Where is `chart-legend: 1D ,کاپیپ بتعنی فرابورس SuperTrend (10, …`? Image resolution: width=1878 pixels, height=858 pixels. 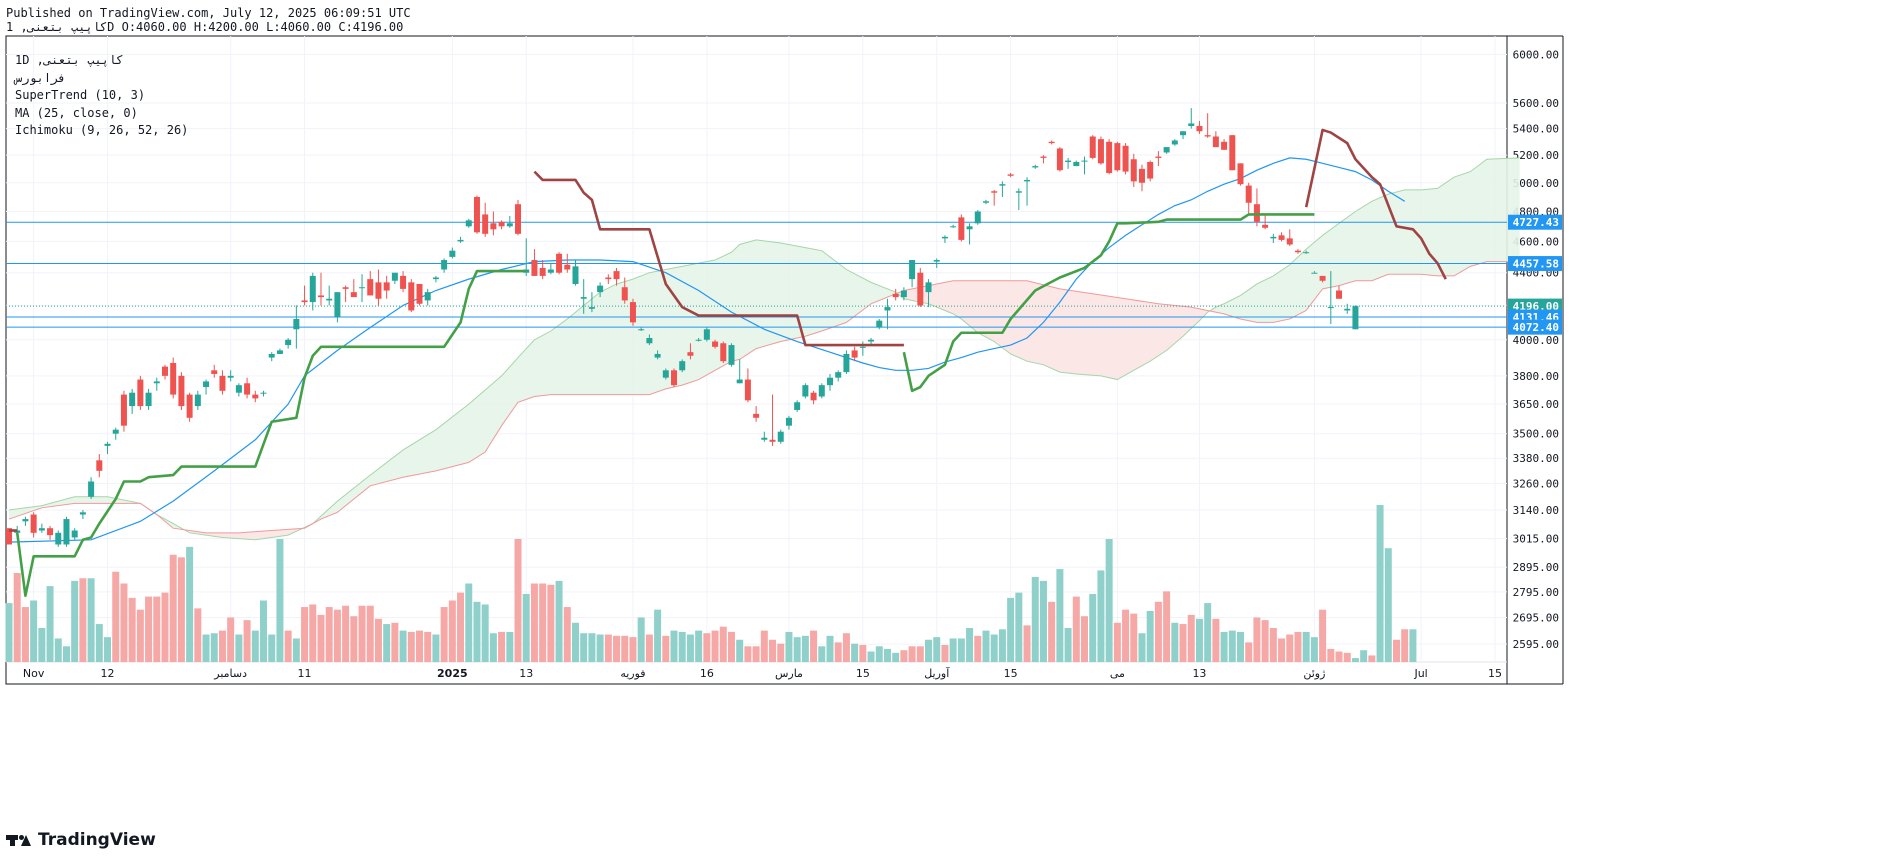 chart-legend: 1D ,کاپیپ بتعنی فرابورس SuperTrend (10, … is located at coordinates (101, 96).